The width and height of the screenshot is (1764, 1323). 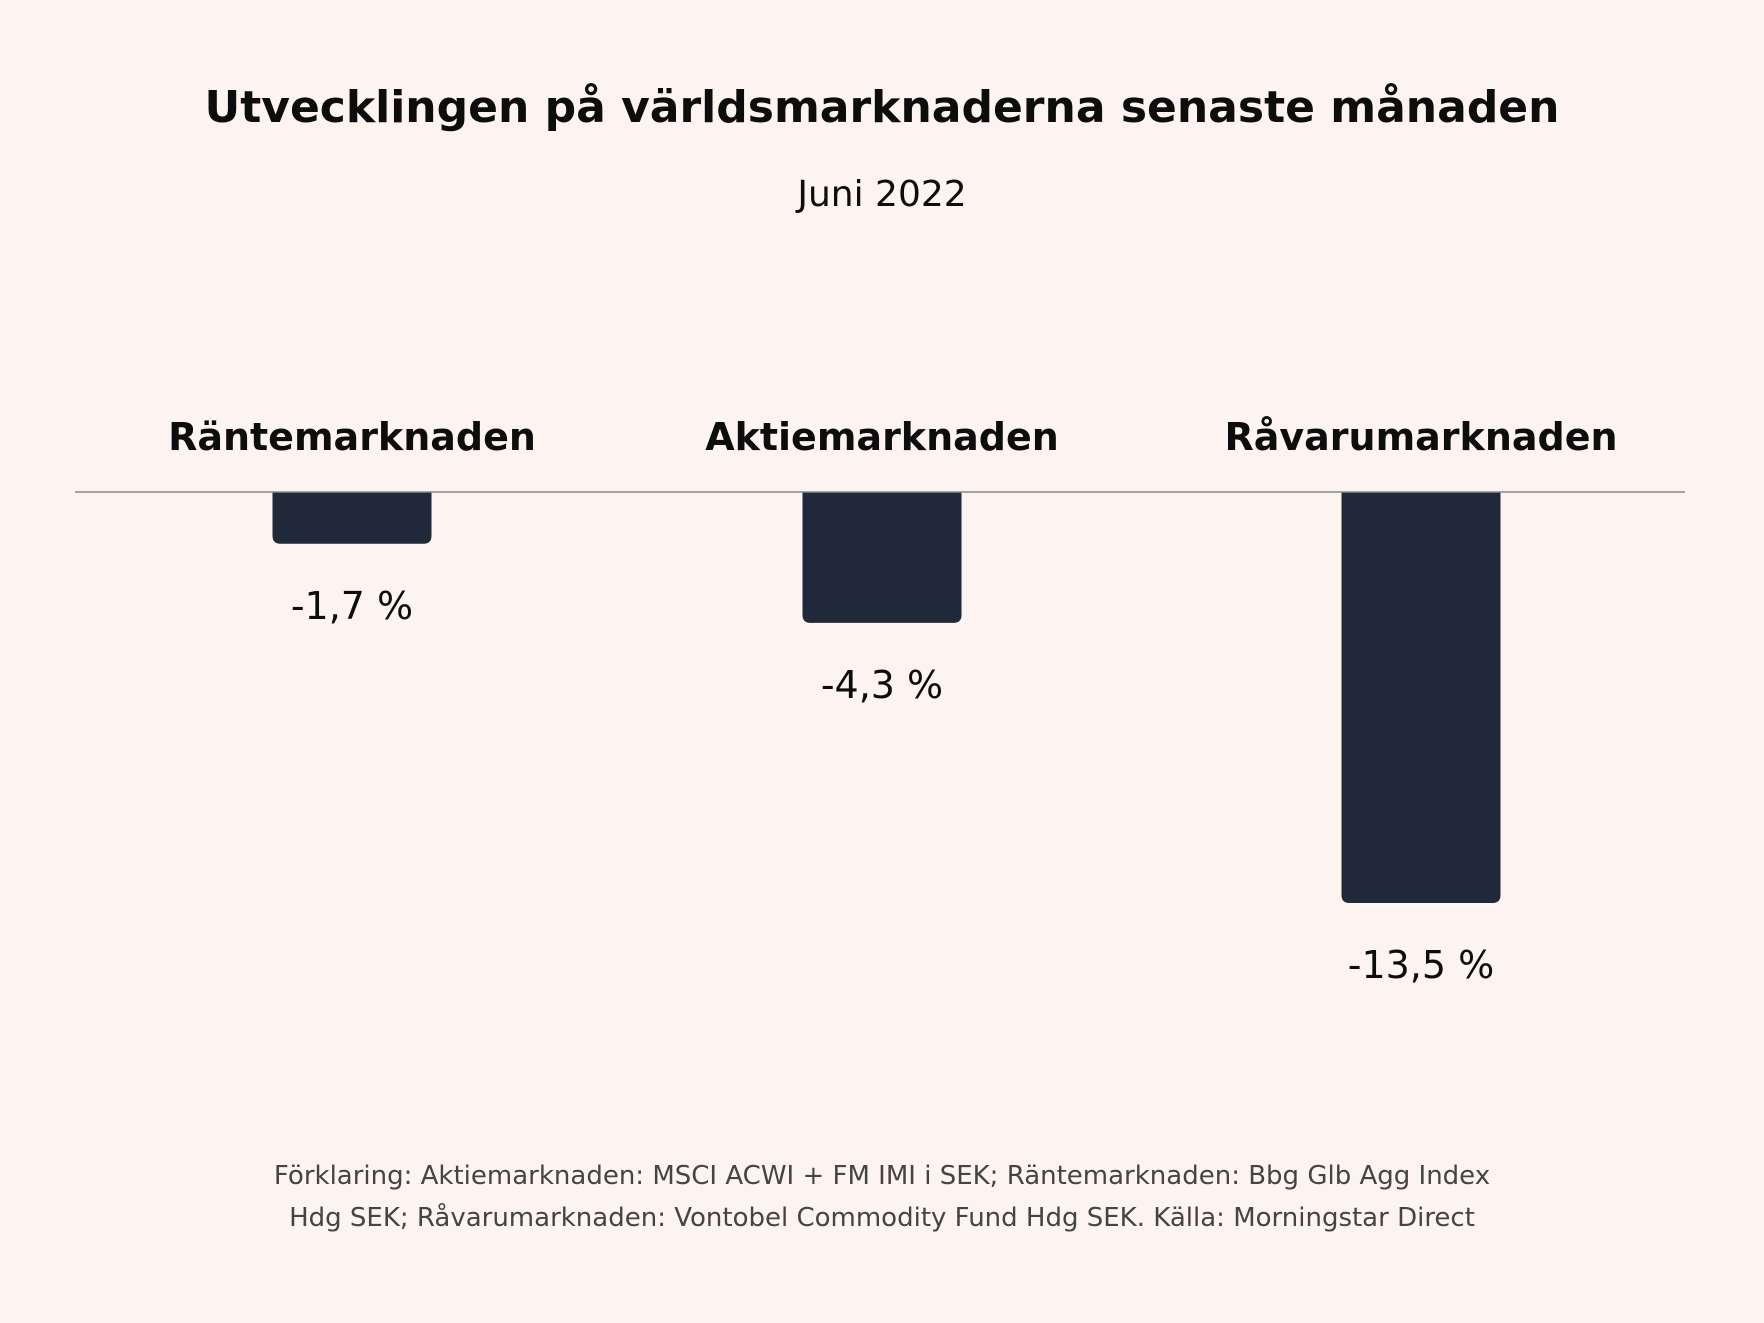 I want to click on category-label: Aktiemarknaden, so click(x=882, y=437).